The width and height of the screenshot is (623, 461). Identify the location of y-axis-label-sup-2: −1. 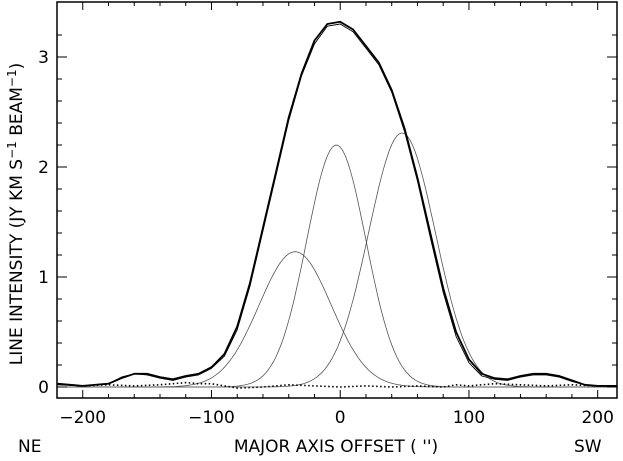
(12, 78).